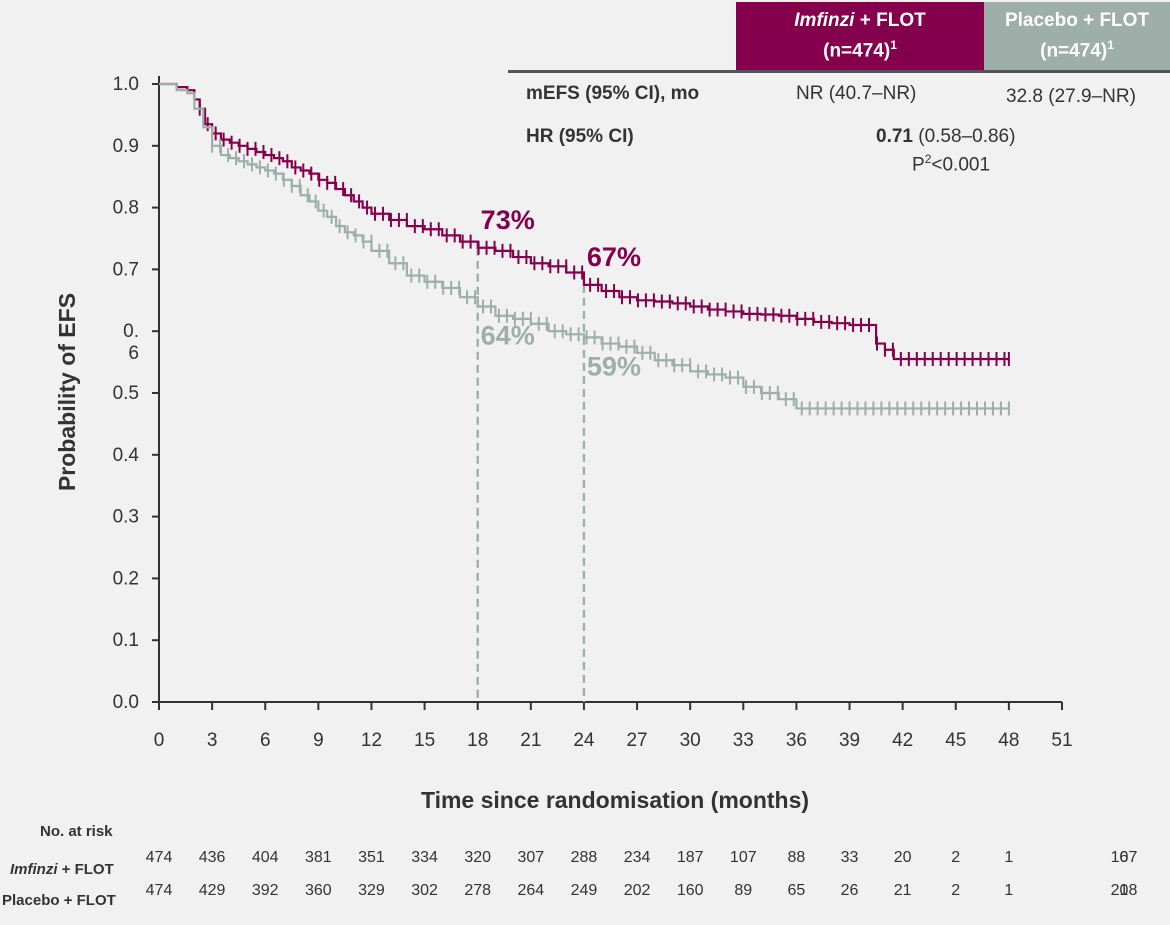 Image resolution: width=1170 pixels, height=925 pixels. Describe the element at coordinates (318, 740) in the screenshot. I see `x-tick-label: 9` at that location.